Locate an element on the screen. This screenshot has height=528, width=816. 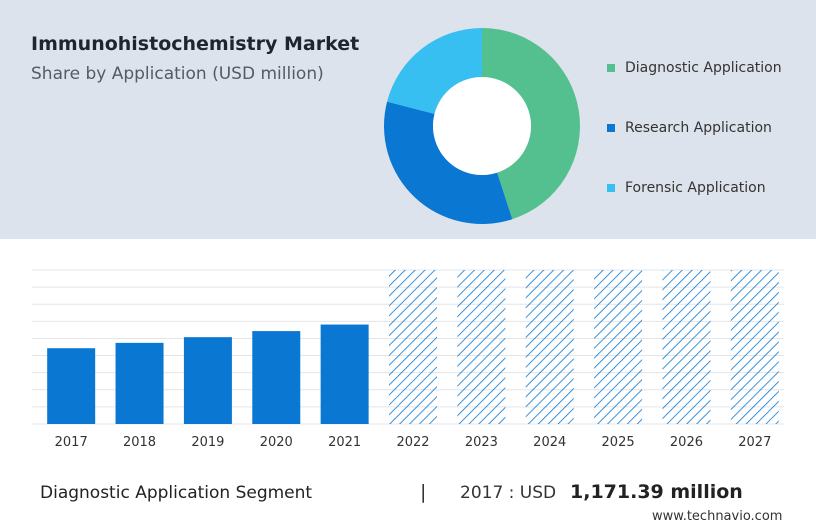
legend-item: Forensic Application is located at coordinates (686, 188).